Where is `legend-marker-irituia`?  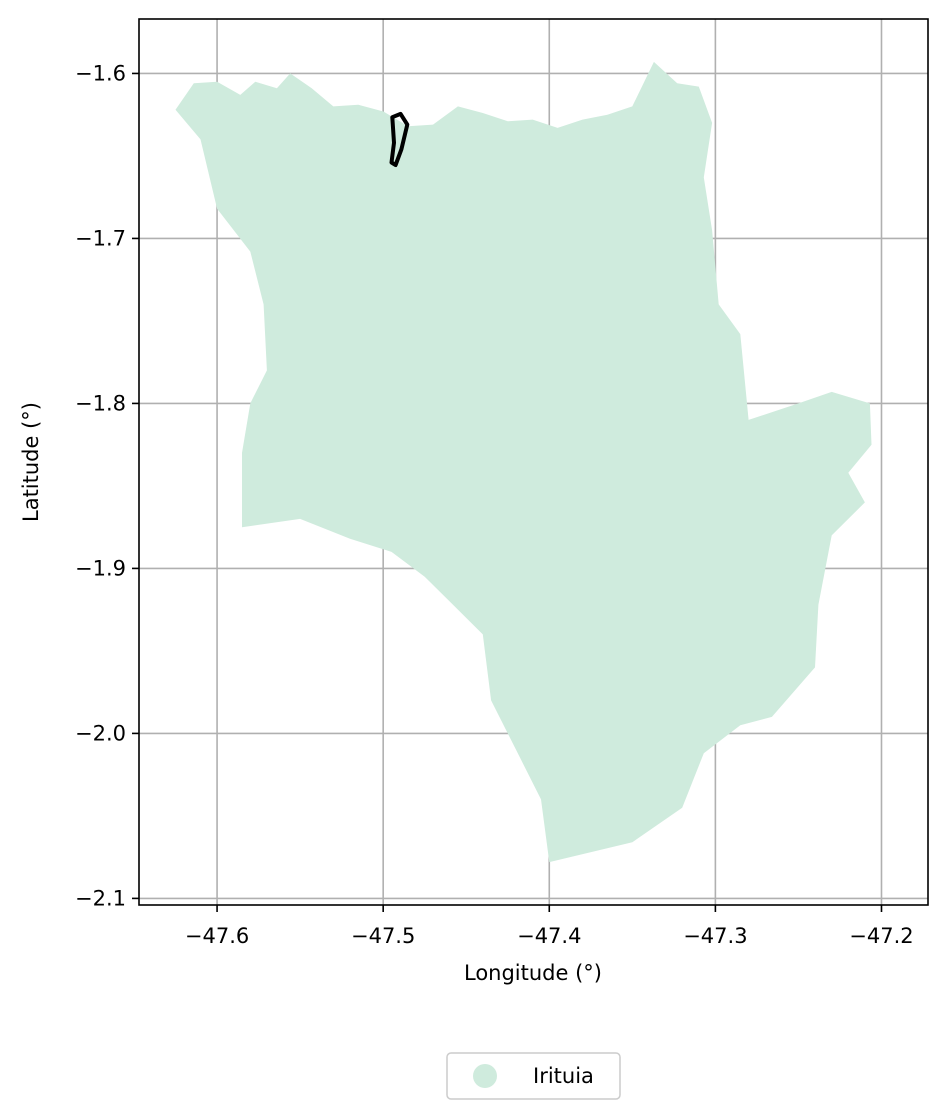
legend-marker-irituia is located at coordinates (485, 1076).